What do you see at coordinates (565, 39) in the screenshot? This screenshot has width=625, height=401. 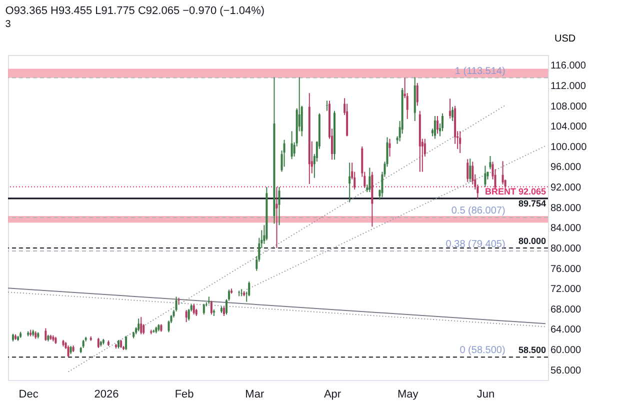 I see `y-axis-title: USD` at bounding box center [565, 39].